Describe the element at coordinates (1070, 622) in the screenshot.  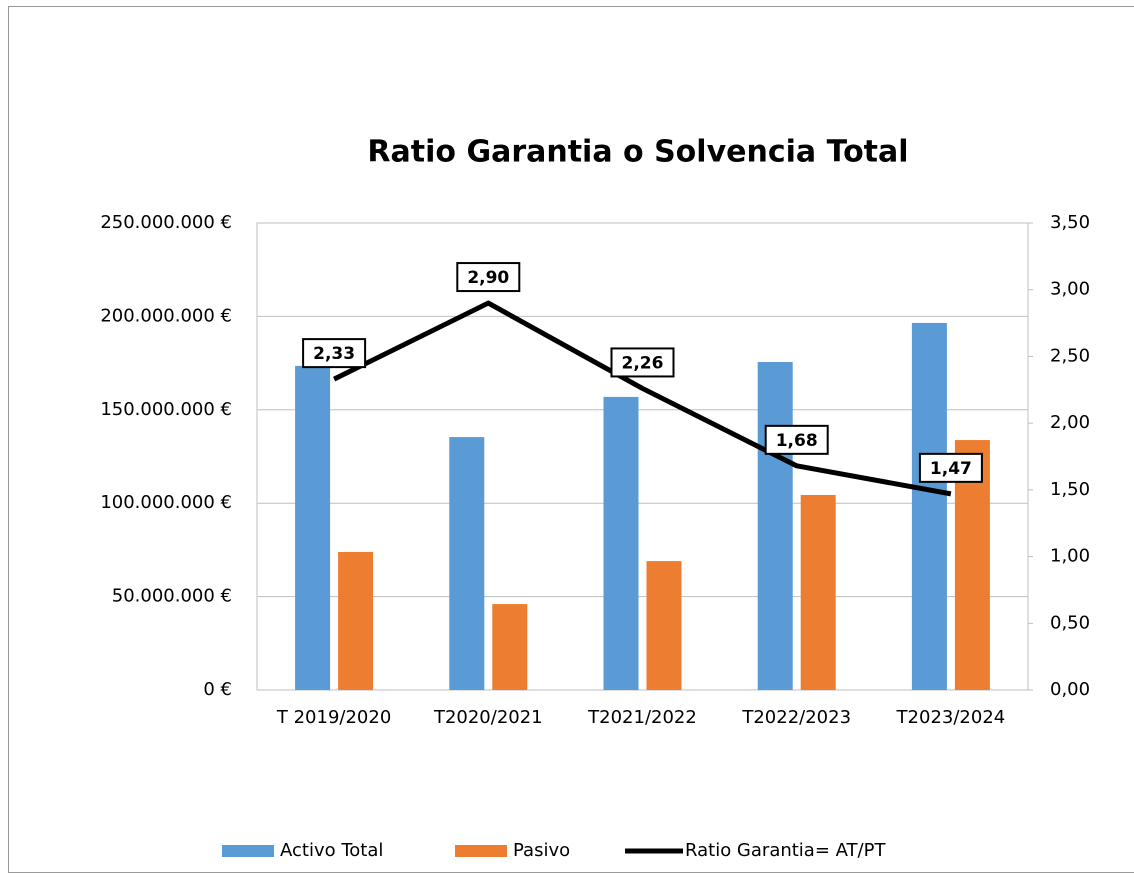
I see `y2-tick-label: 0,50` at that location.